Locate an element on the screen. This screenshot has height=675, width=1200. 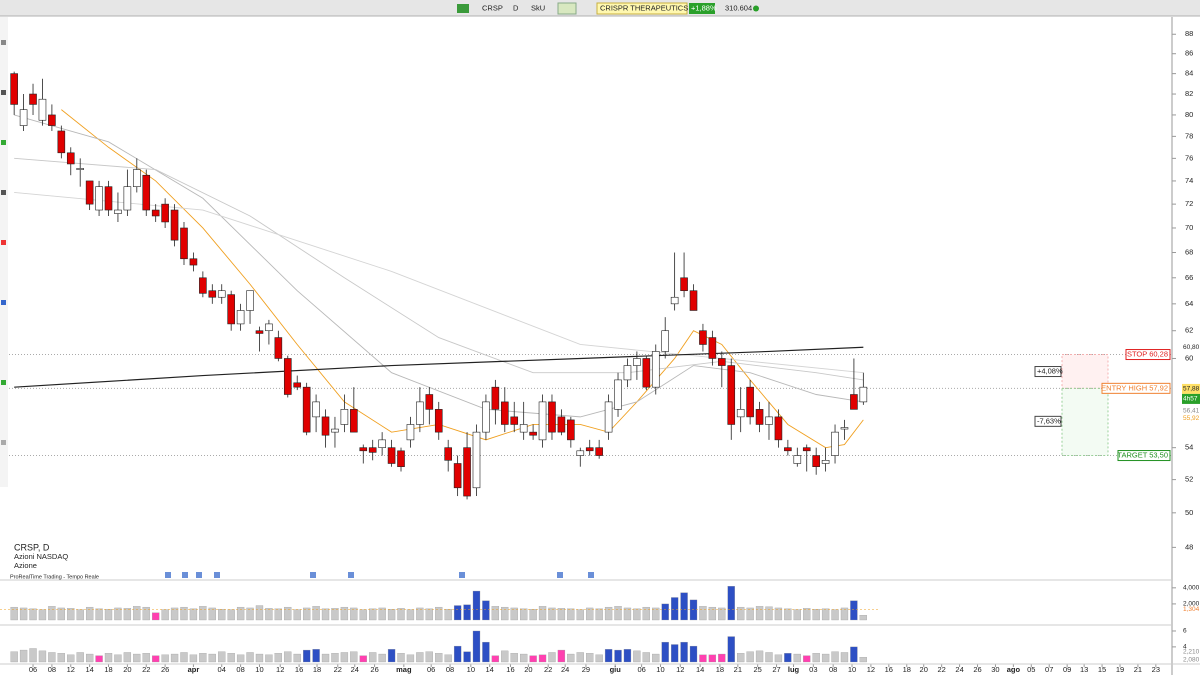
x-tick-label: 23 is located at coordinates (1156, 669).